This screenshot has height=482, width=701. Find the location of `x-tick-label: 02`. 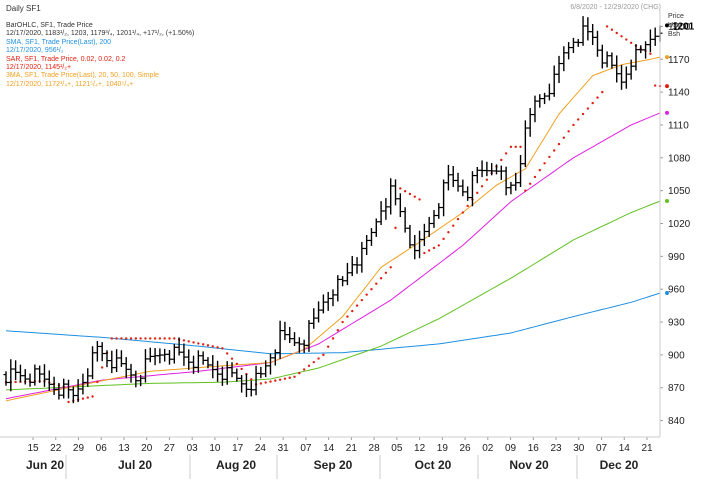

x-tick-label: 02 is located at coordinates (488, 448).